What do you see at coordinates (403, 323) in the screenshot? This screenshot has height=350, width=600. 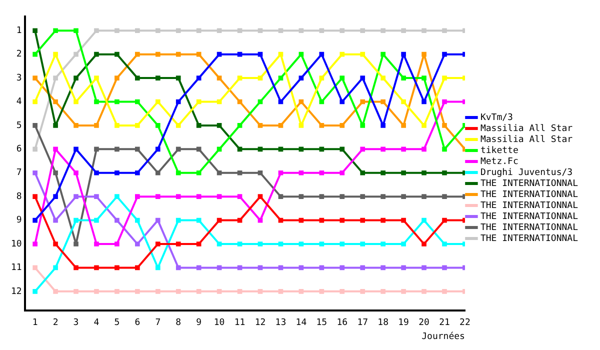 I see `x-tick-label: 19` at bounding box center [403, 323].